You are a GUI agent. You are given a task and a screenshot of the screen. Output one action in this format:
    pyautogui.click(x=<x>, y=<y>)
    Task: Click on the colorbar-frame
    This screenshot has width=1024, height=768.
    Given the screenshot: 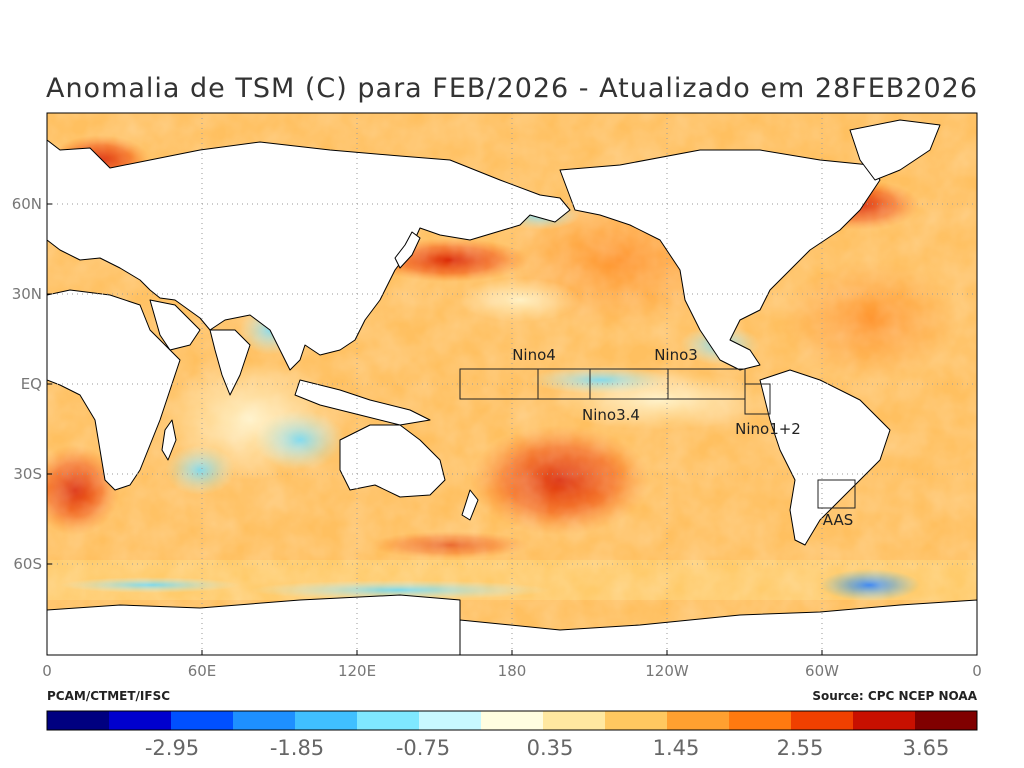 What is the action you would take?
    pyautogui.click(x=512, y=720)
    